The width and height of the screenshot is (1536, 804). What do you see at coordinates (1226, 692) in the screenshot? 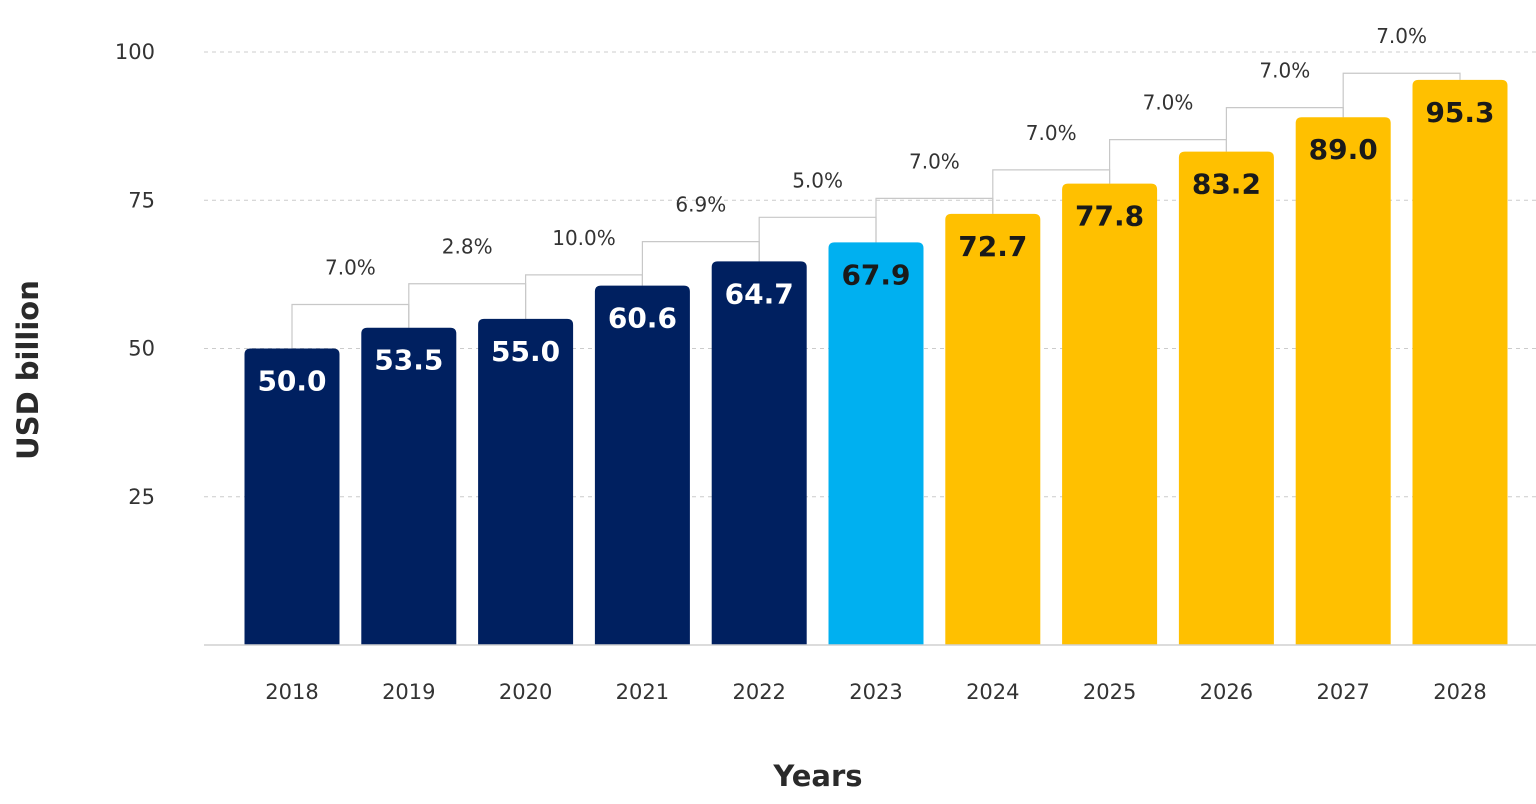
I see `x-tick-label-2026: 2026` at bounding box center [1226, 692].